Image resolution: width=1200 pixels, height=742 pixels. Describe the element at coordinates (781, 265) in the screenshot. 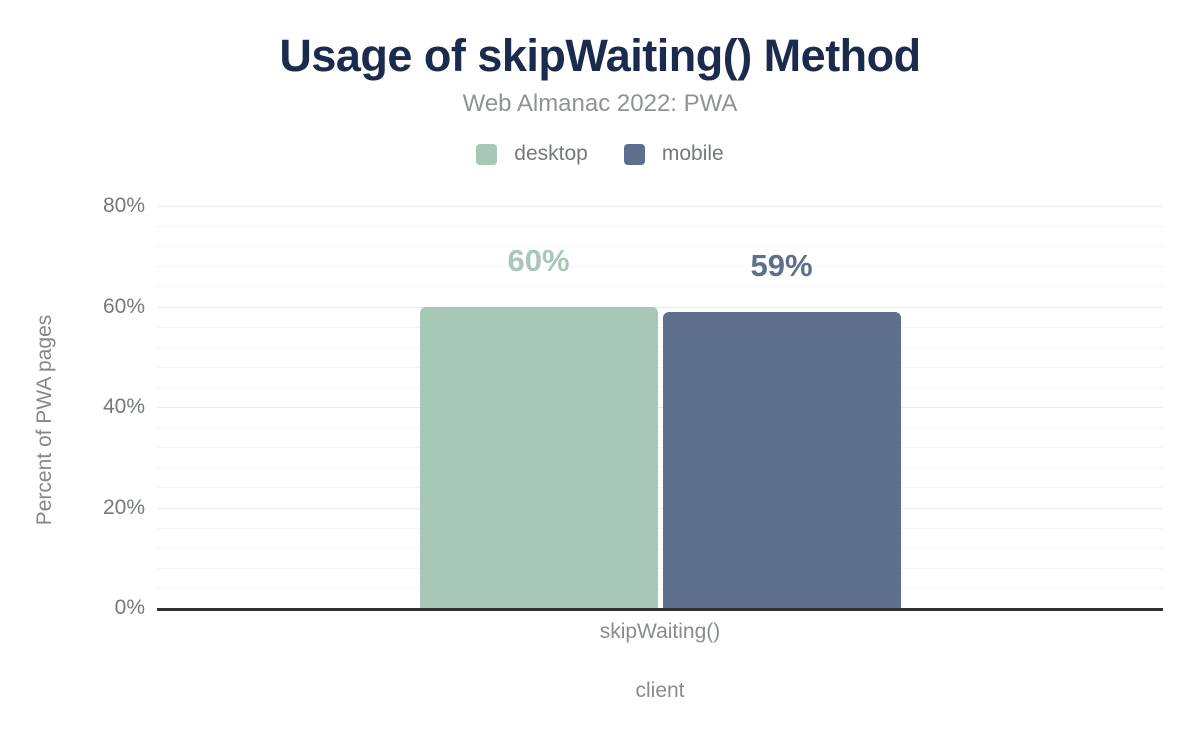

I see `bar-value-mobile: 59%` at that location.